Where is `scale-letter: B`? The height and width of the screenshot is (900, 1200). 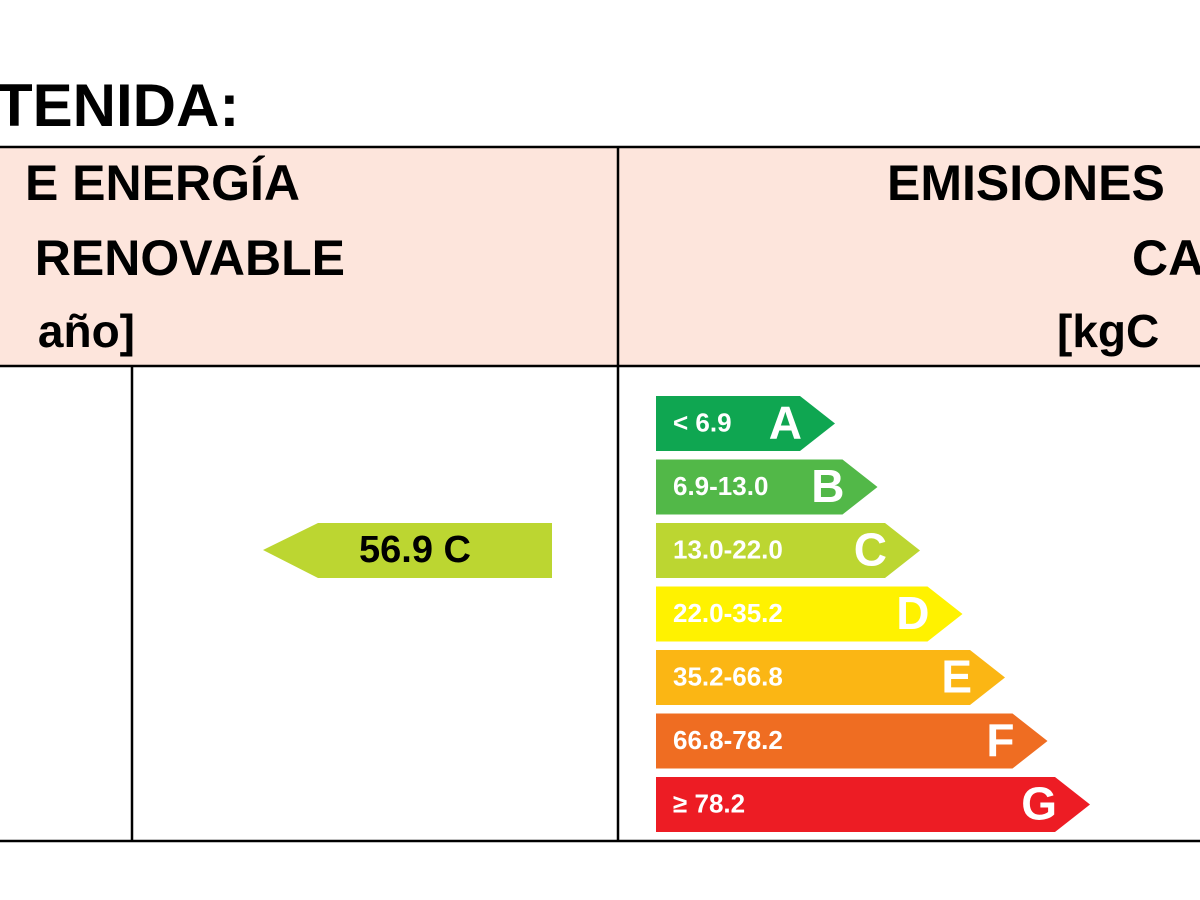 scale-letter: B is located at coordinates (827, 486).